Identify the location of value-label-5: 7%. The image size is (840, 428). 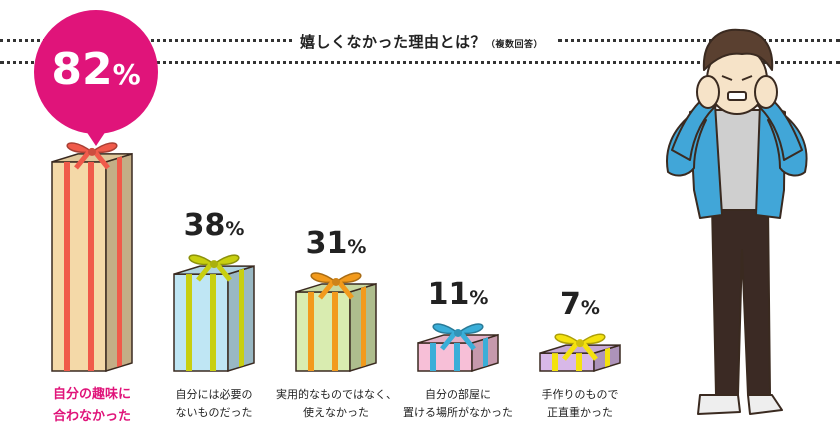
(580, 305).